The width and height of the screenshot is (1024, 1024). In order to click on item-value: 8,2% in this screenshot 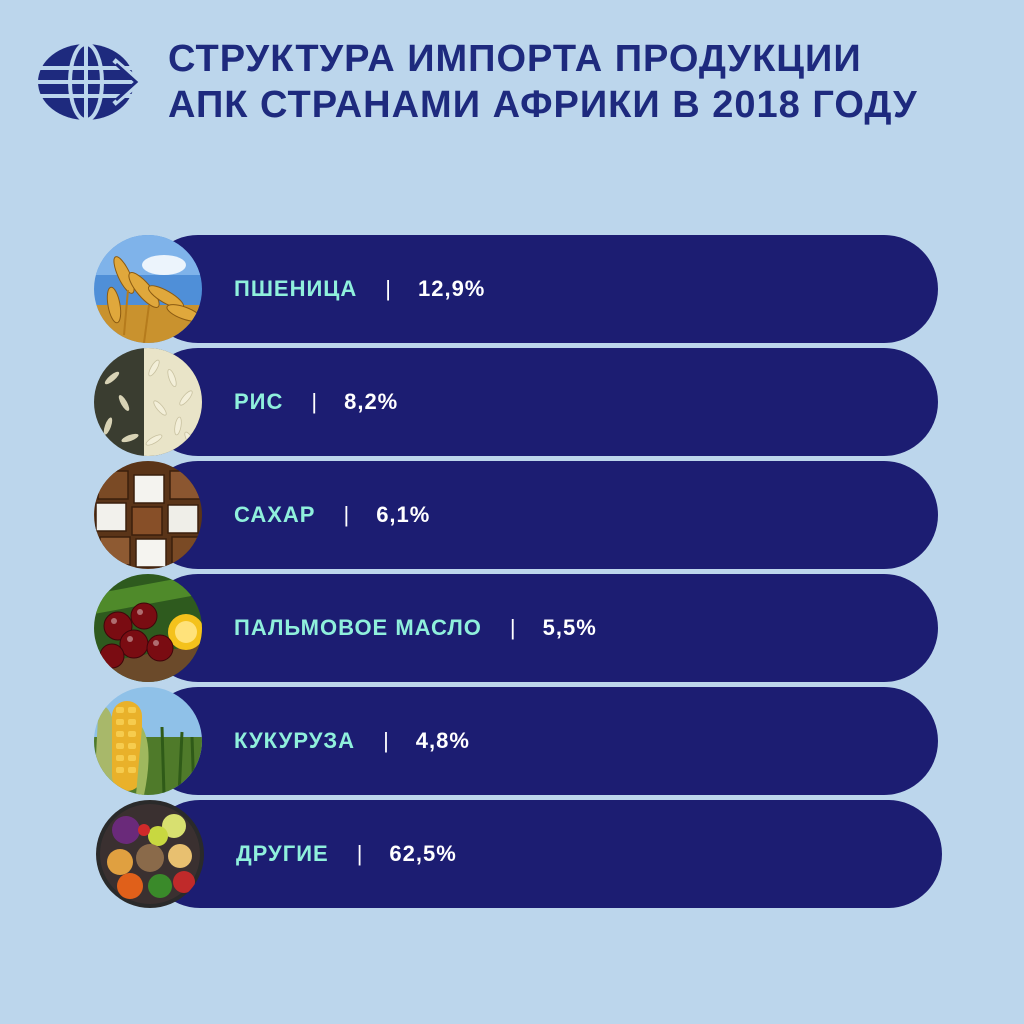, I will do `click(371, 401)`.